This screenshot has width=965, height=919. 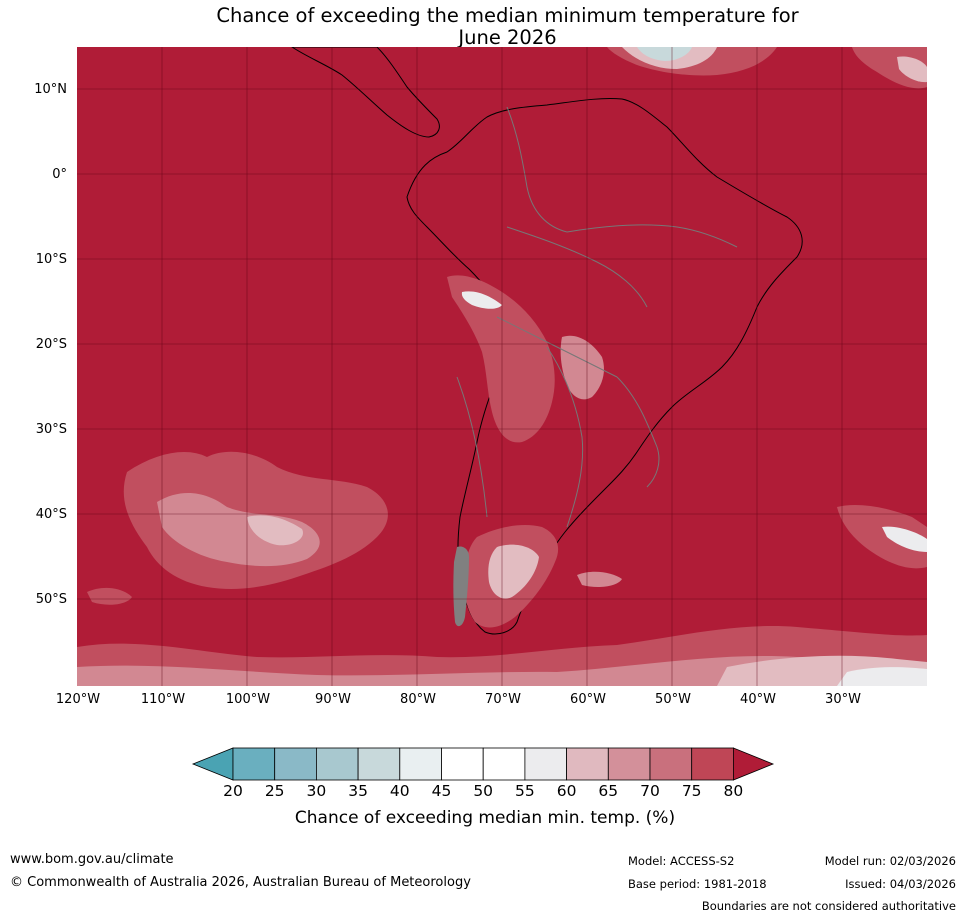 What do you see at coordinates (275, 530) in the screenshot?
I see `pacific-patch-large-light` at bounding box center [275, 530].